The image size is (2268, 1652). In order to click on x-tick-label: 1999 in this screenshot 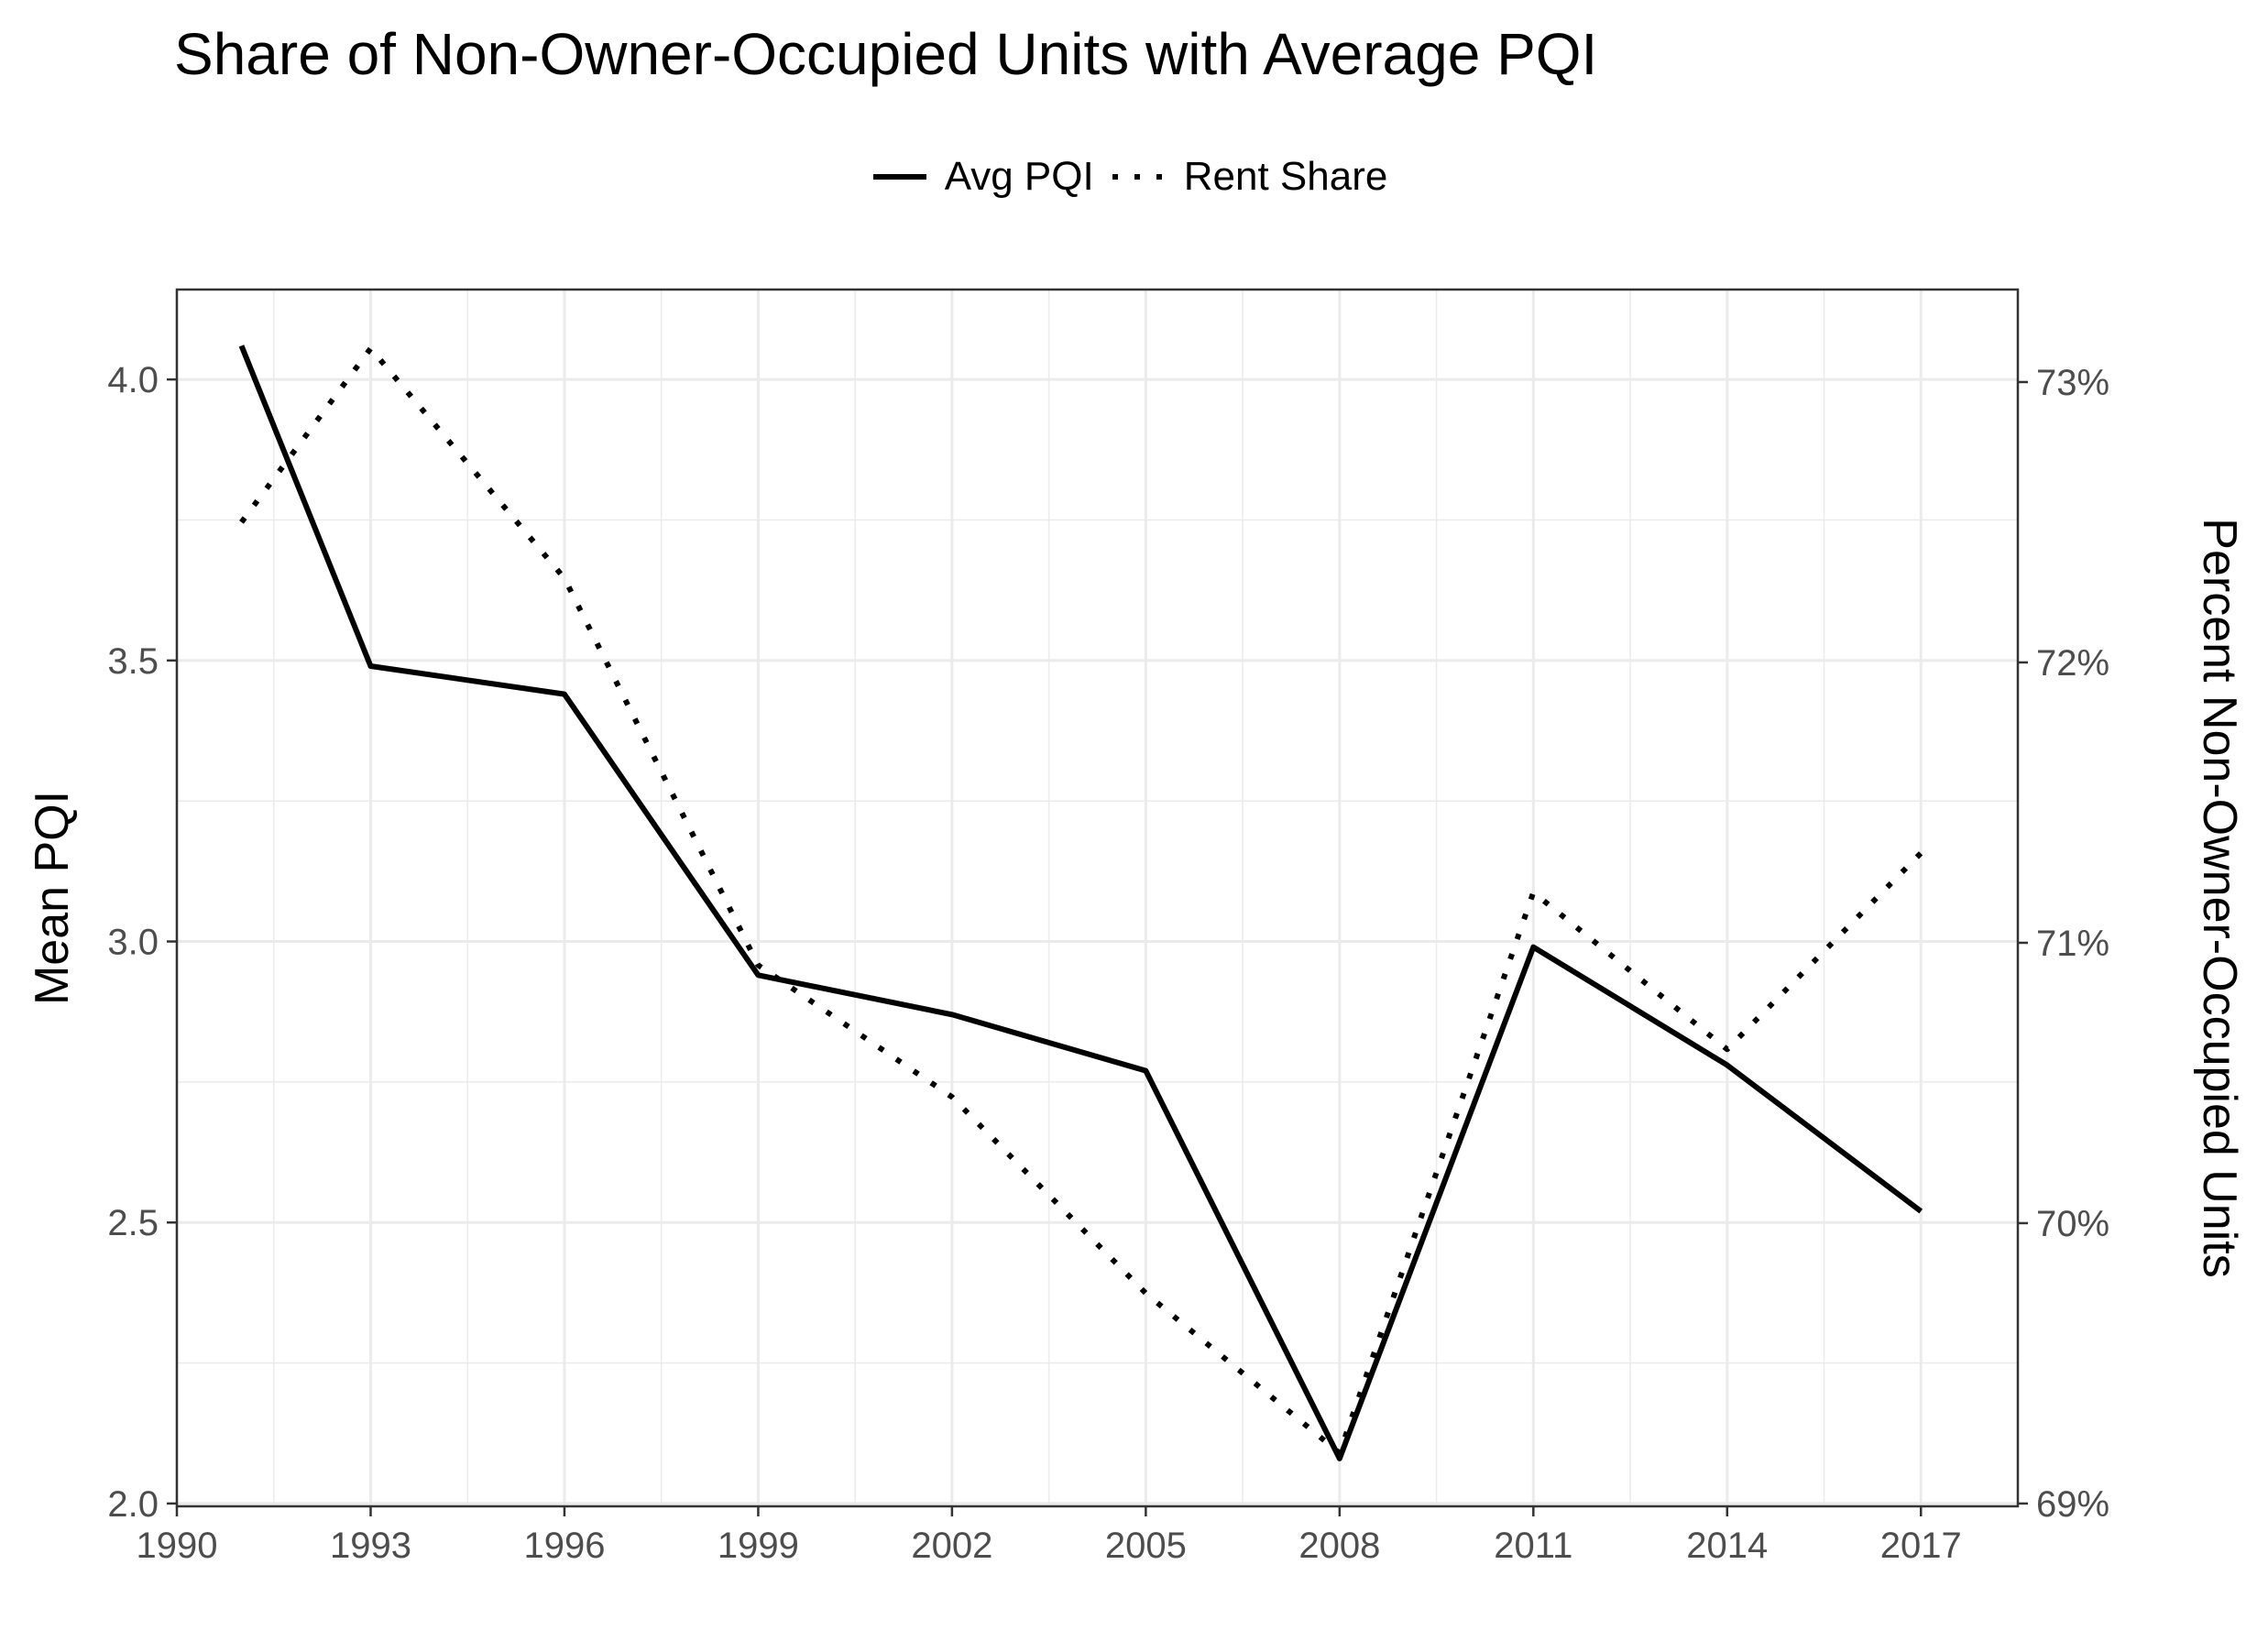, I will do `click(758, 1546)`.